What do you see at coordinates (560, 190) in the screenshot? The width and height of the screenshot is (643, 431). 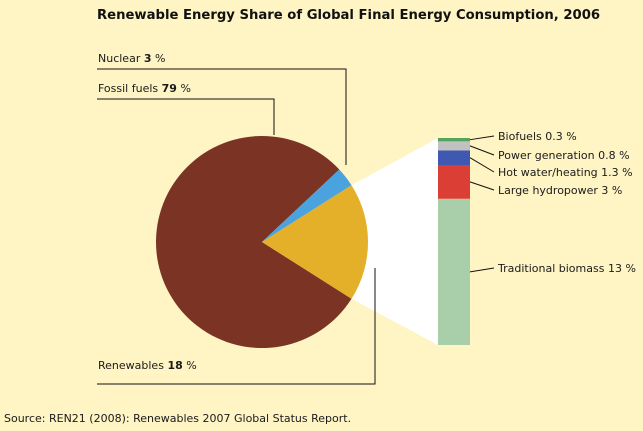 I see `label-large-hydropower: Large hydropower 3 %` at bounding box center [560, 190].